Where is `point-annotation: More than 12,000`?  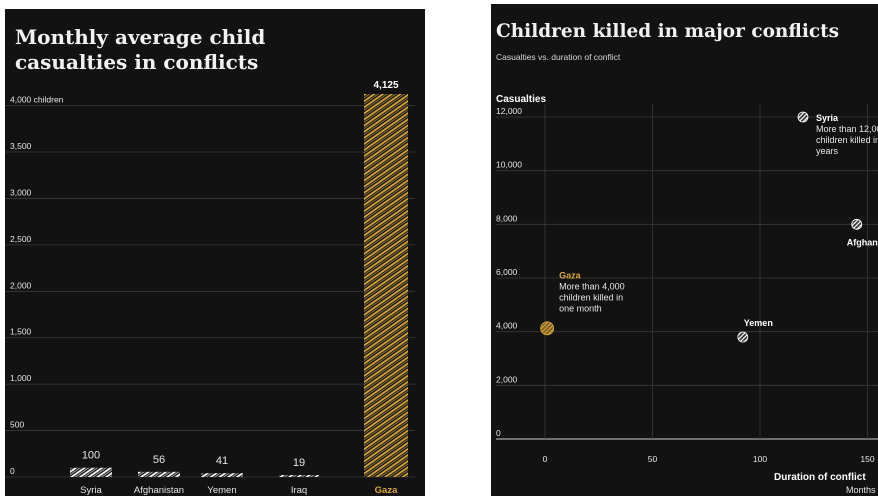 point-annotation: More than 12,000 is located at coordinates (847, 129).